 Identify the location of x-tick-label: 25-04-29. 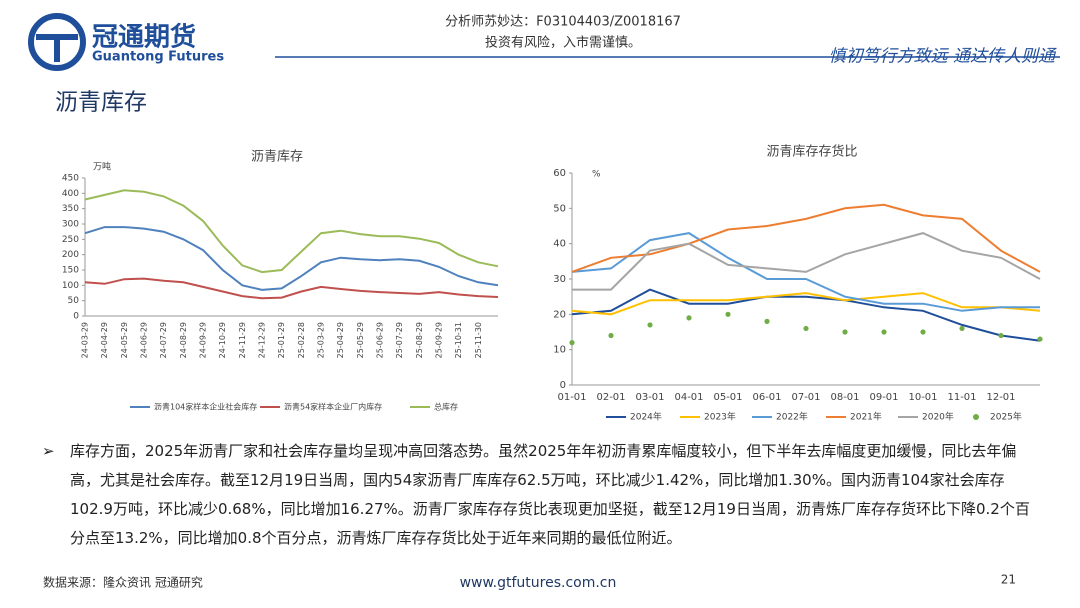
(340, 340).